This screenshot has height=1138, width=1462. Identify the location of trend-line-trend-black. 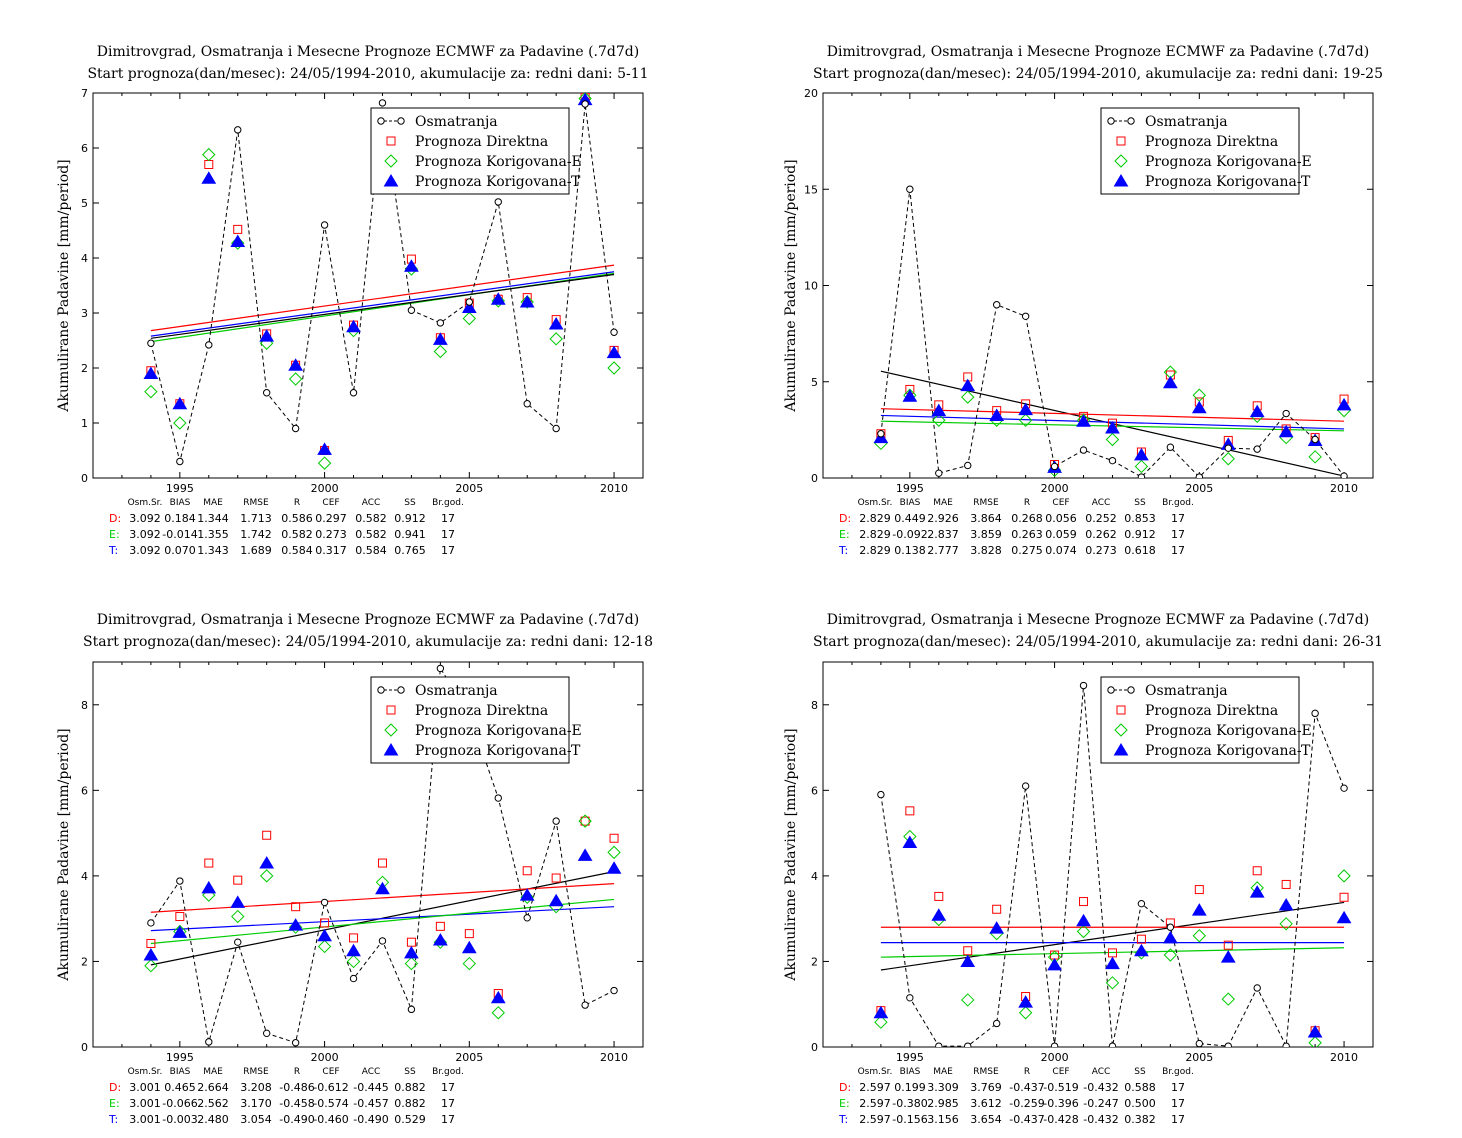
(382, 306).